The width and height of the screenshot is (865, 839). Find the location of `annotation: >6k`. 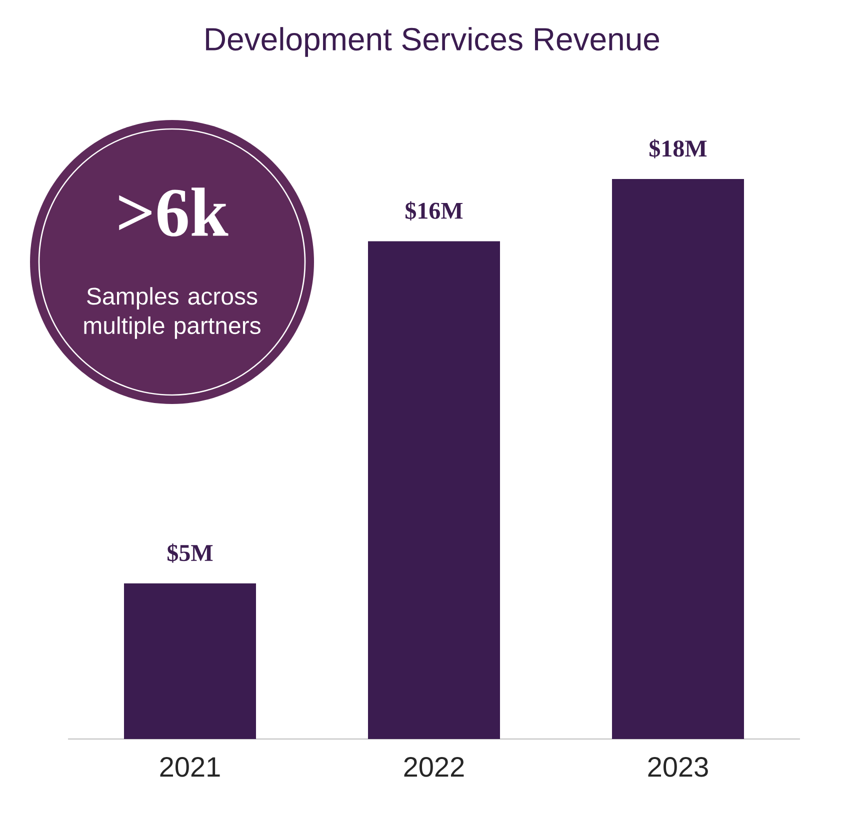

annotation: >6k is located at coordinates (173, 212).